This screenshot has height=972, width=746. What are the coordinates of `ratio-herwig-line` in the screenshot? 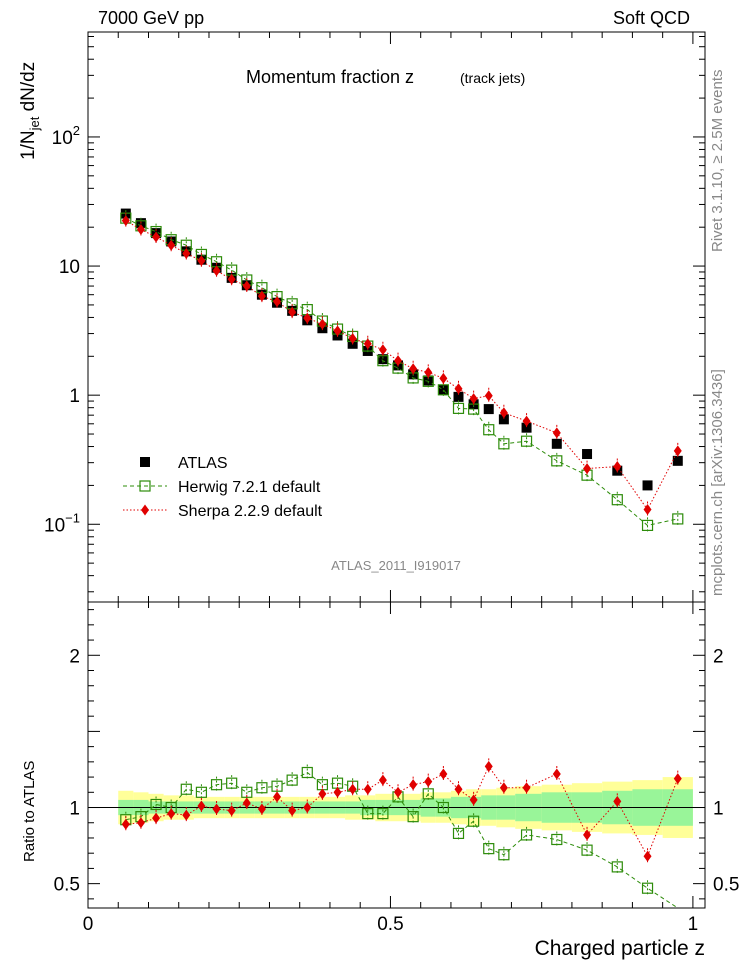 It's located at (402, 840).